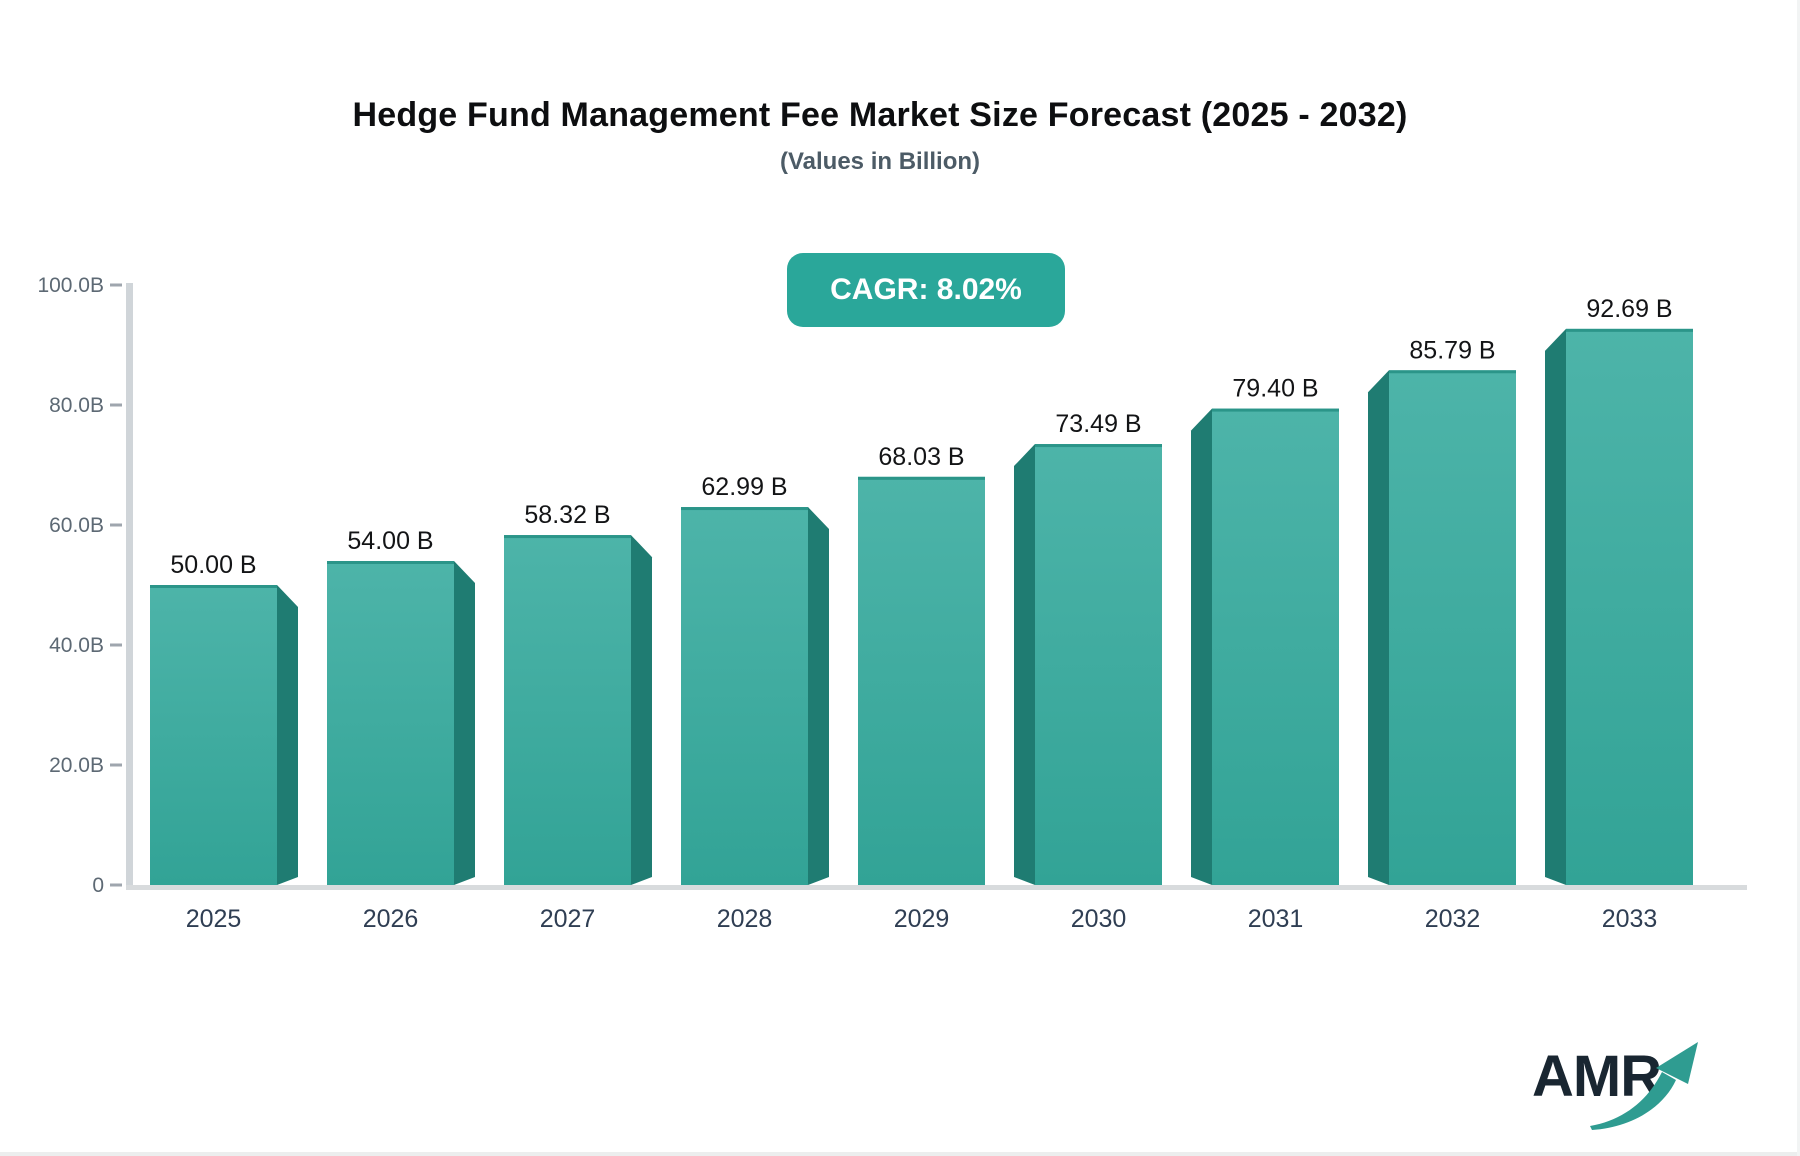 This screenshot has width=1800, height=1156. Describe the element at coordinates (880, 161) in the screenshot. I see `chart-subtitle: (Values in Billion)` at that location.